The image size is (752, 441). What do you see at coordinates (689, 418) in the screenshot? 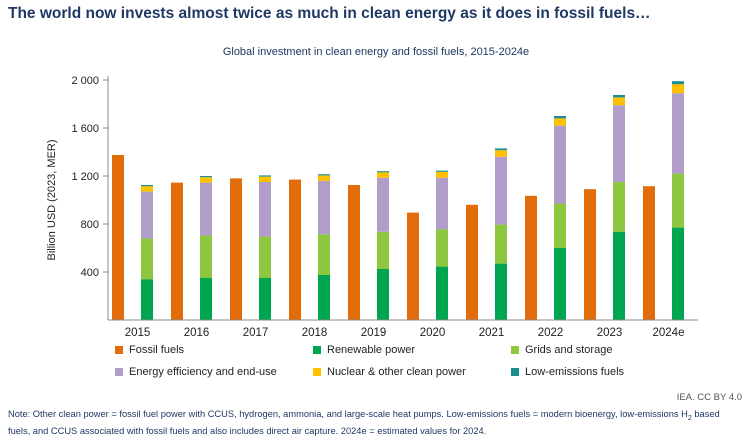
I see `footnote-subscript: 2` at bounding box center [689, 418].